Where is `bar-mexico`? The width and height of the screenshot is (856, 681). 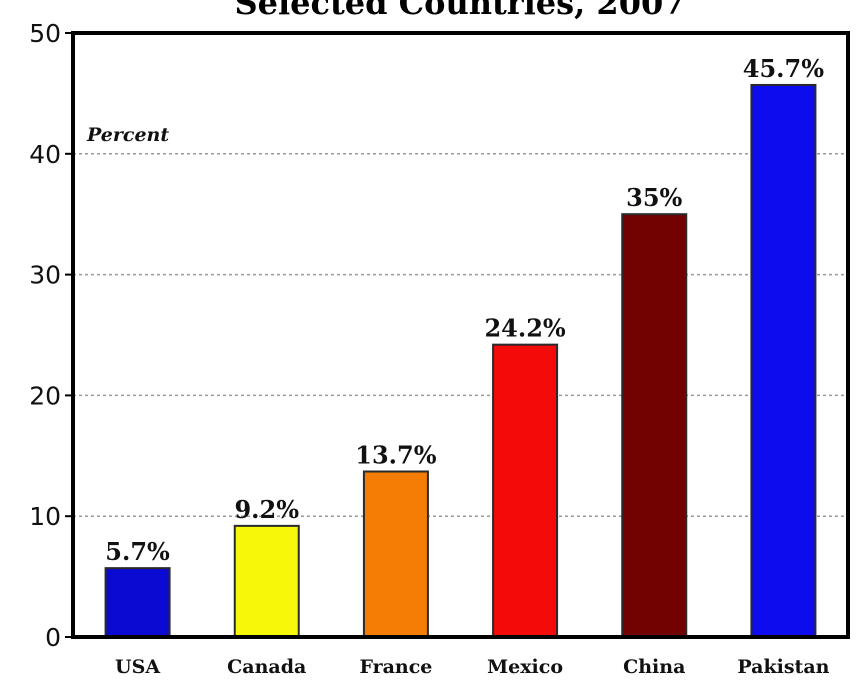
bar-mexico is located at coordinates (525, 490).